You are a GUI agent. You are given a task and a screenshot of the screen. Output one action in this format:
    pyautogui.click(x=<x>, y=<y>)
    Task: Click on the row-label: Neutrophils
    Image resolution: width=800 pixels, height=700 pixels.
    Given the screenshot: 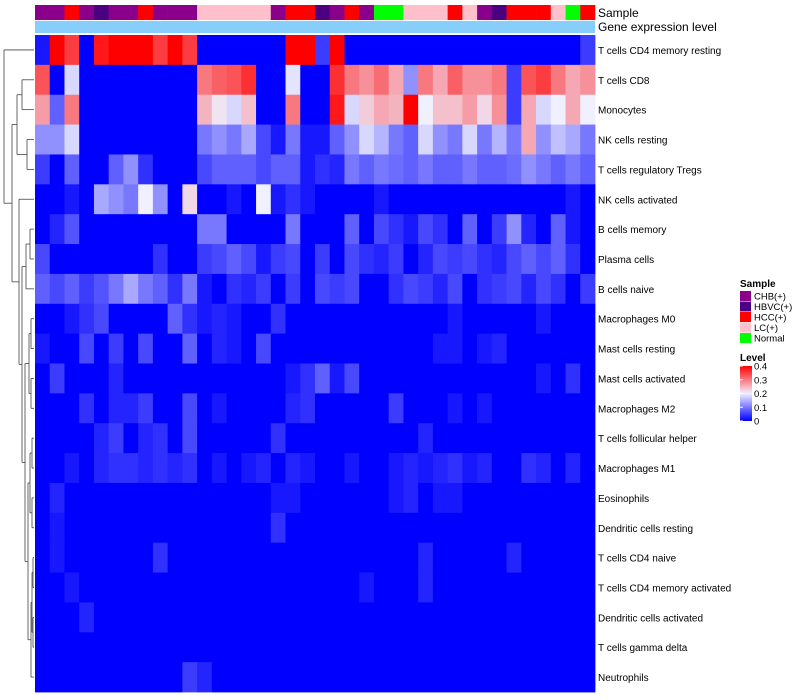 What is the action you would take?
    pyautogui.click(x=623, y=678)
    